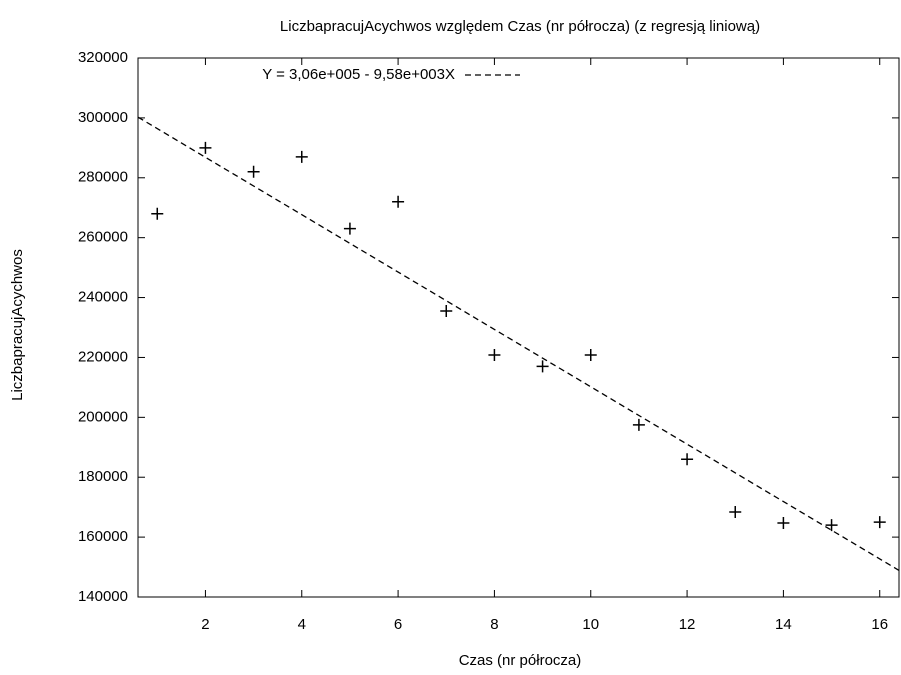  What do you see at coordinates (103, 117) in the screenshot?
I see `y-tick-label: 300000` at bounding box center [103, 117].